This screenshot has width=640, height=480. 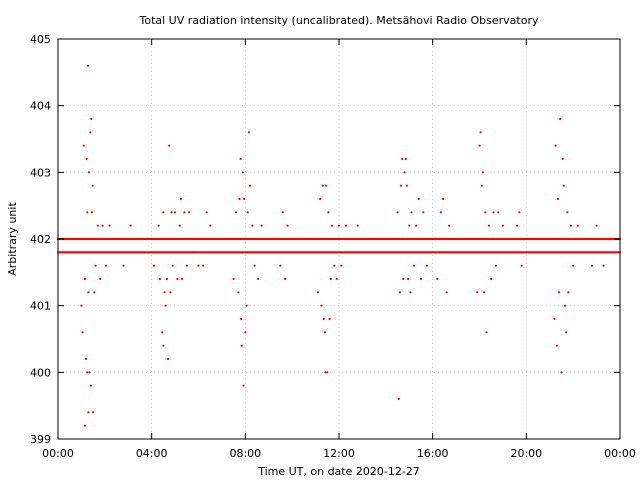 I want to click on y-tick-label: 403, so click(x=40, y=172).